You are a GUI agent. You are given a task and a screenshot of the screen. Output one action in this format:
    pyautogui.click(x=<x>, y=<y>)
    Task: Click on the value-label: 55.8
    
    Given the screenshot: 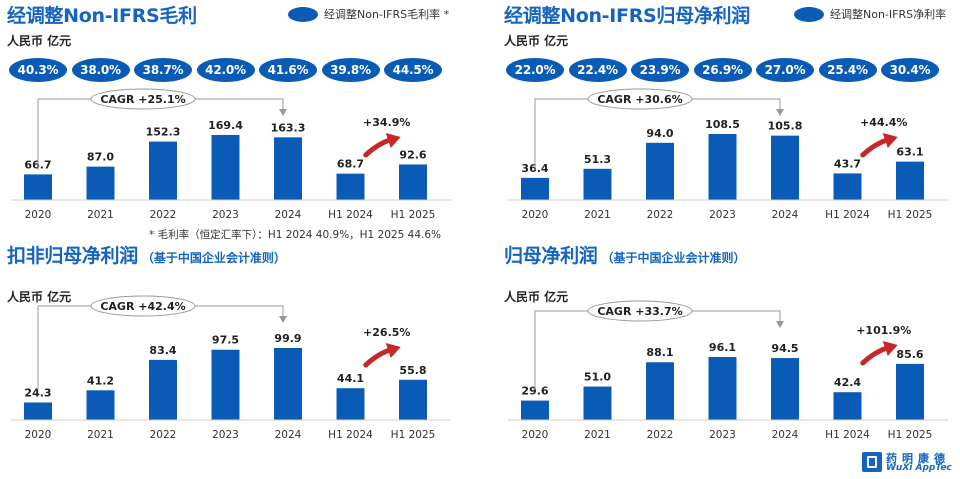 What is the action you would take?
    pyautogui.click(x=412, y=370)
    